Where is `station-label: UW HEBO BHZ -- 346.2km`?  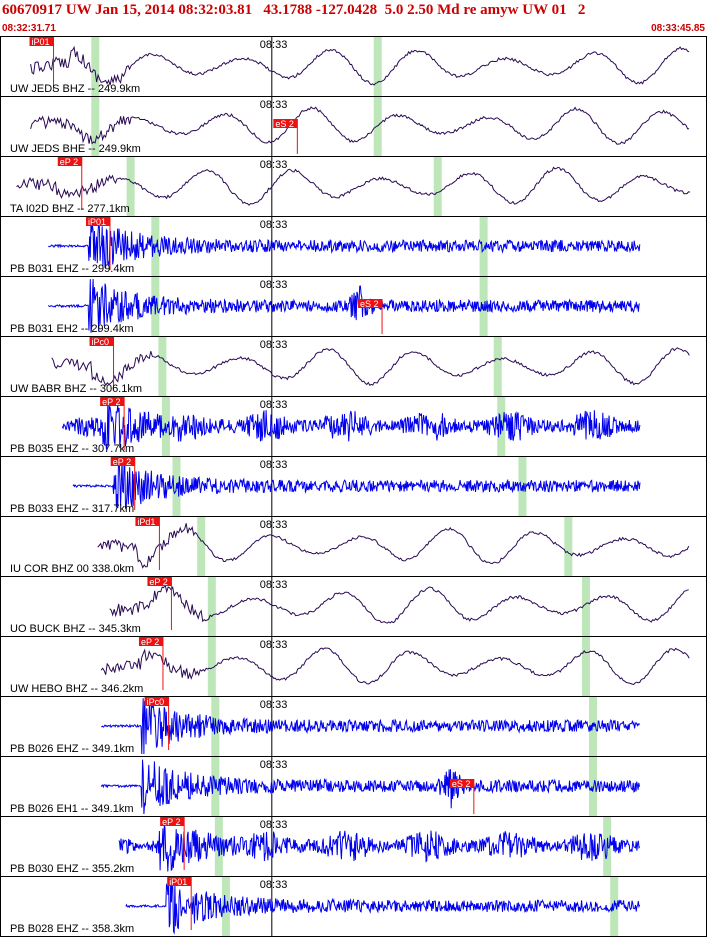
station-label: UW HEBO BHZ -- 346.2km is located at coordinates (76, 689).